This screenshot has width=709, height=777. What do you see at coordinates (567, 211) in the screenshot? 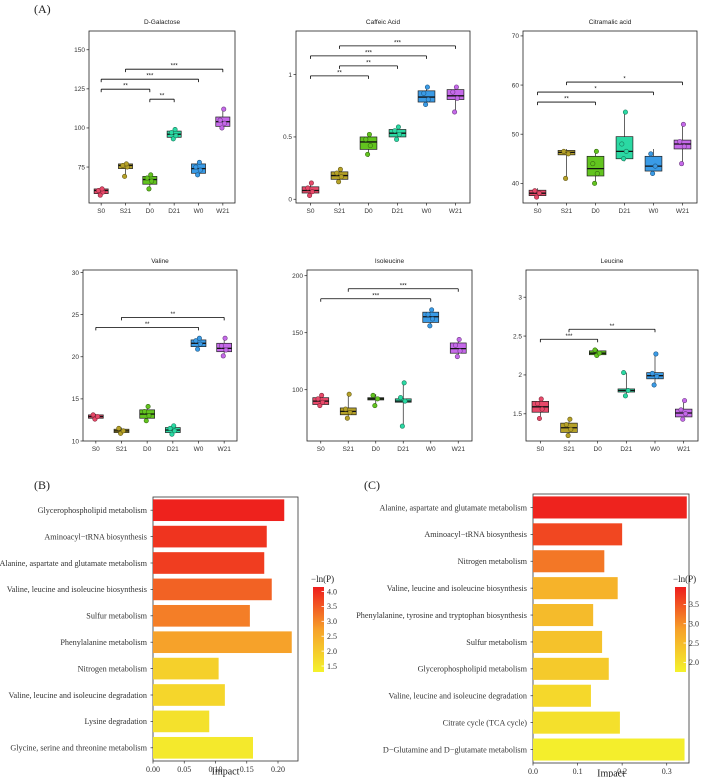
I see `x-tick-label: S21` at bounding box center [567, 211].